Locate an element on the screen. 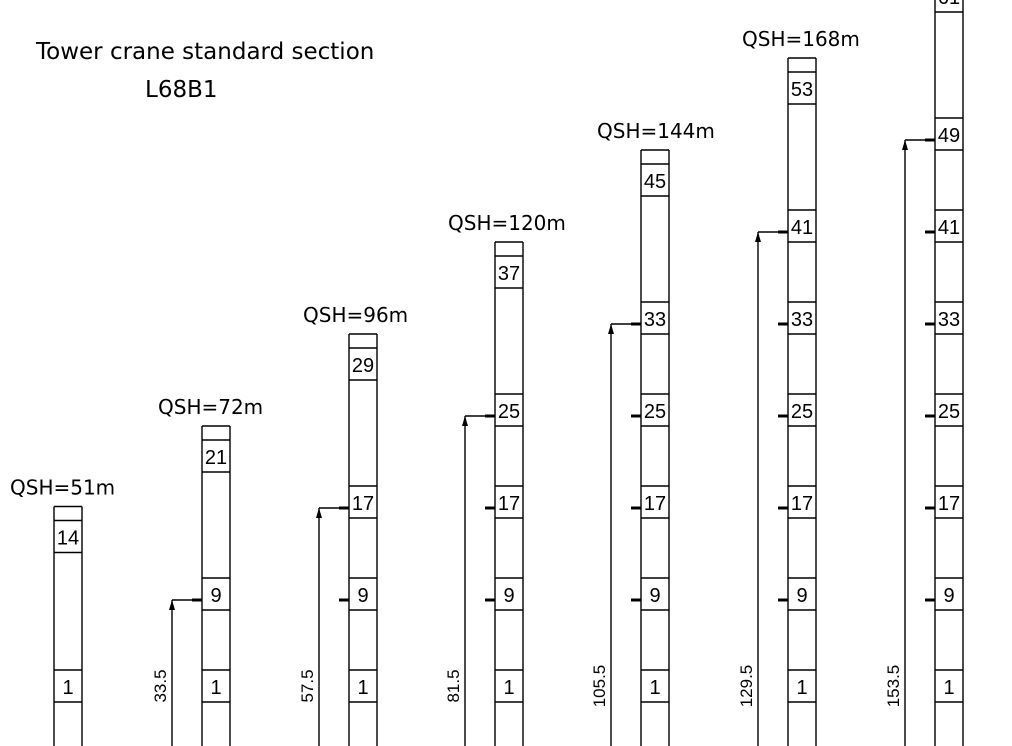 This screenshot has width=1012, height=746. tower-5: QSH=144m 45 33 25 17 9 1 105.5 is located at coordinates (652, 432).